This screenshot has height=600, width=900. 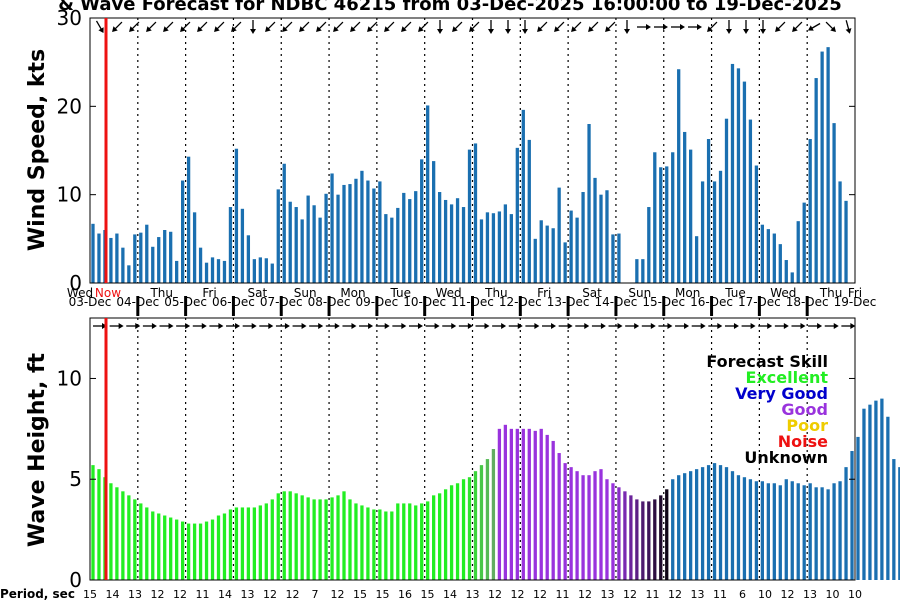 What do you see at coordinates (803, 441) in the screenshot?
I see `legend-item-noise: Noise` at bounding box center [803, 441].